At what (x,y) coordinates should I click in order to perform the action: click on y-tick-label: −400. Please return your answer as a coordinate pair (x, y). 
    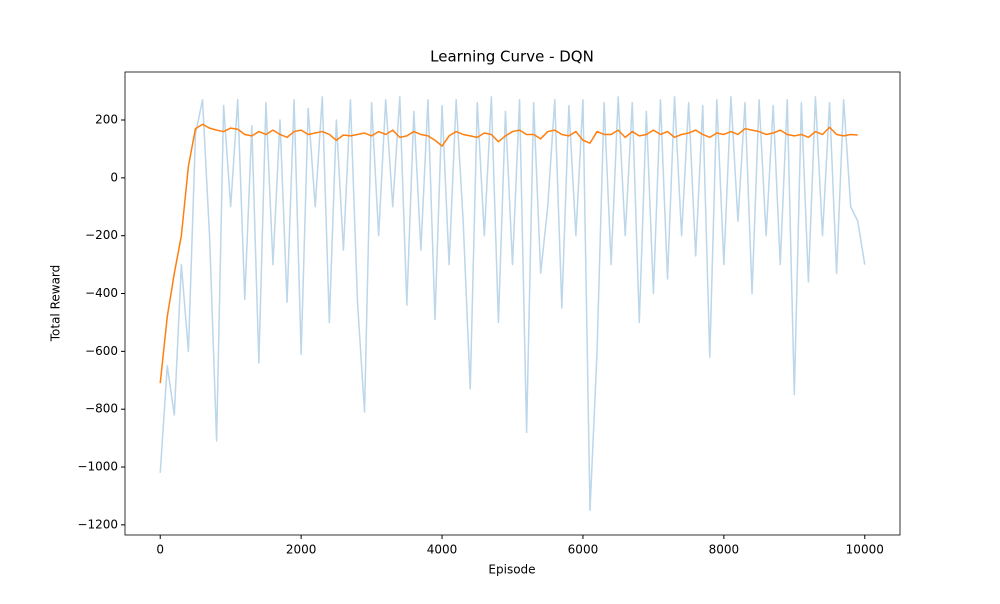
    Looking at the image, I should click on (101, 293).